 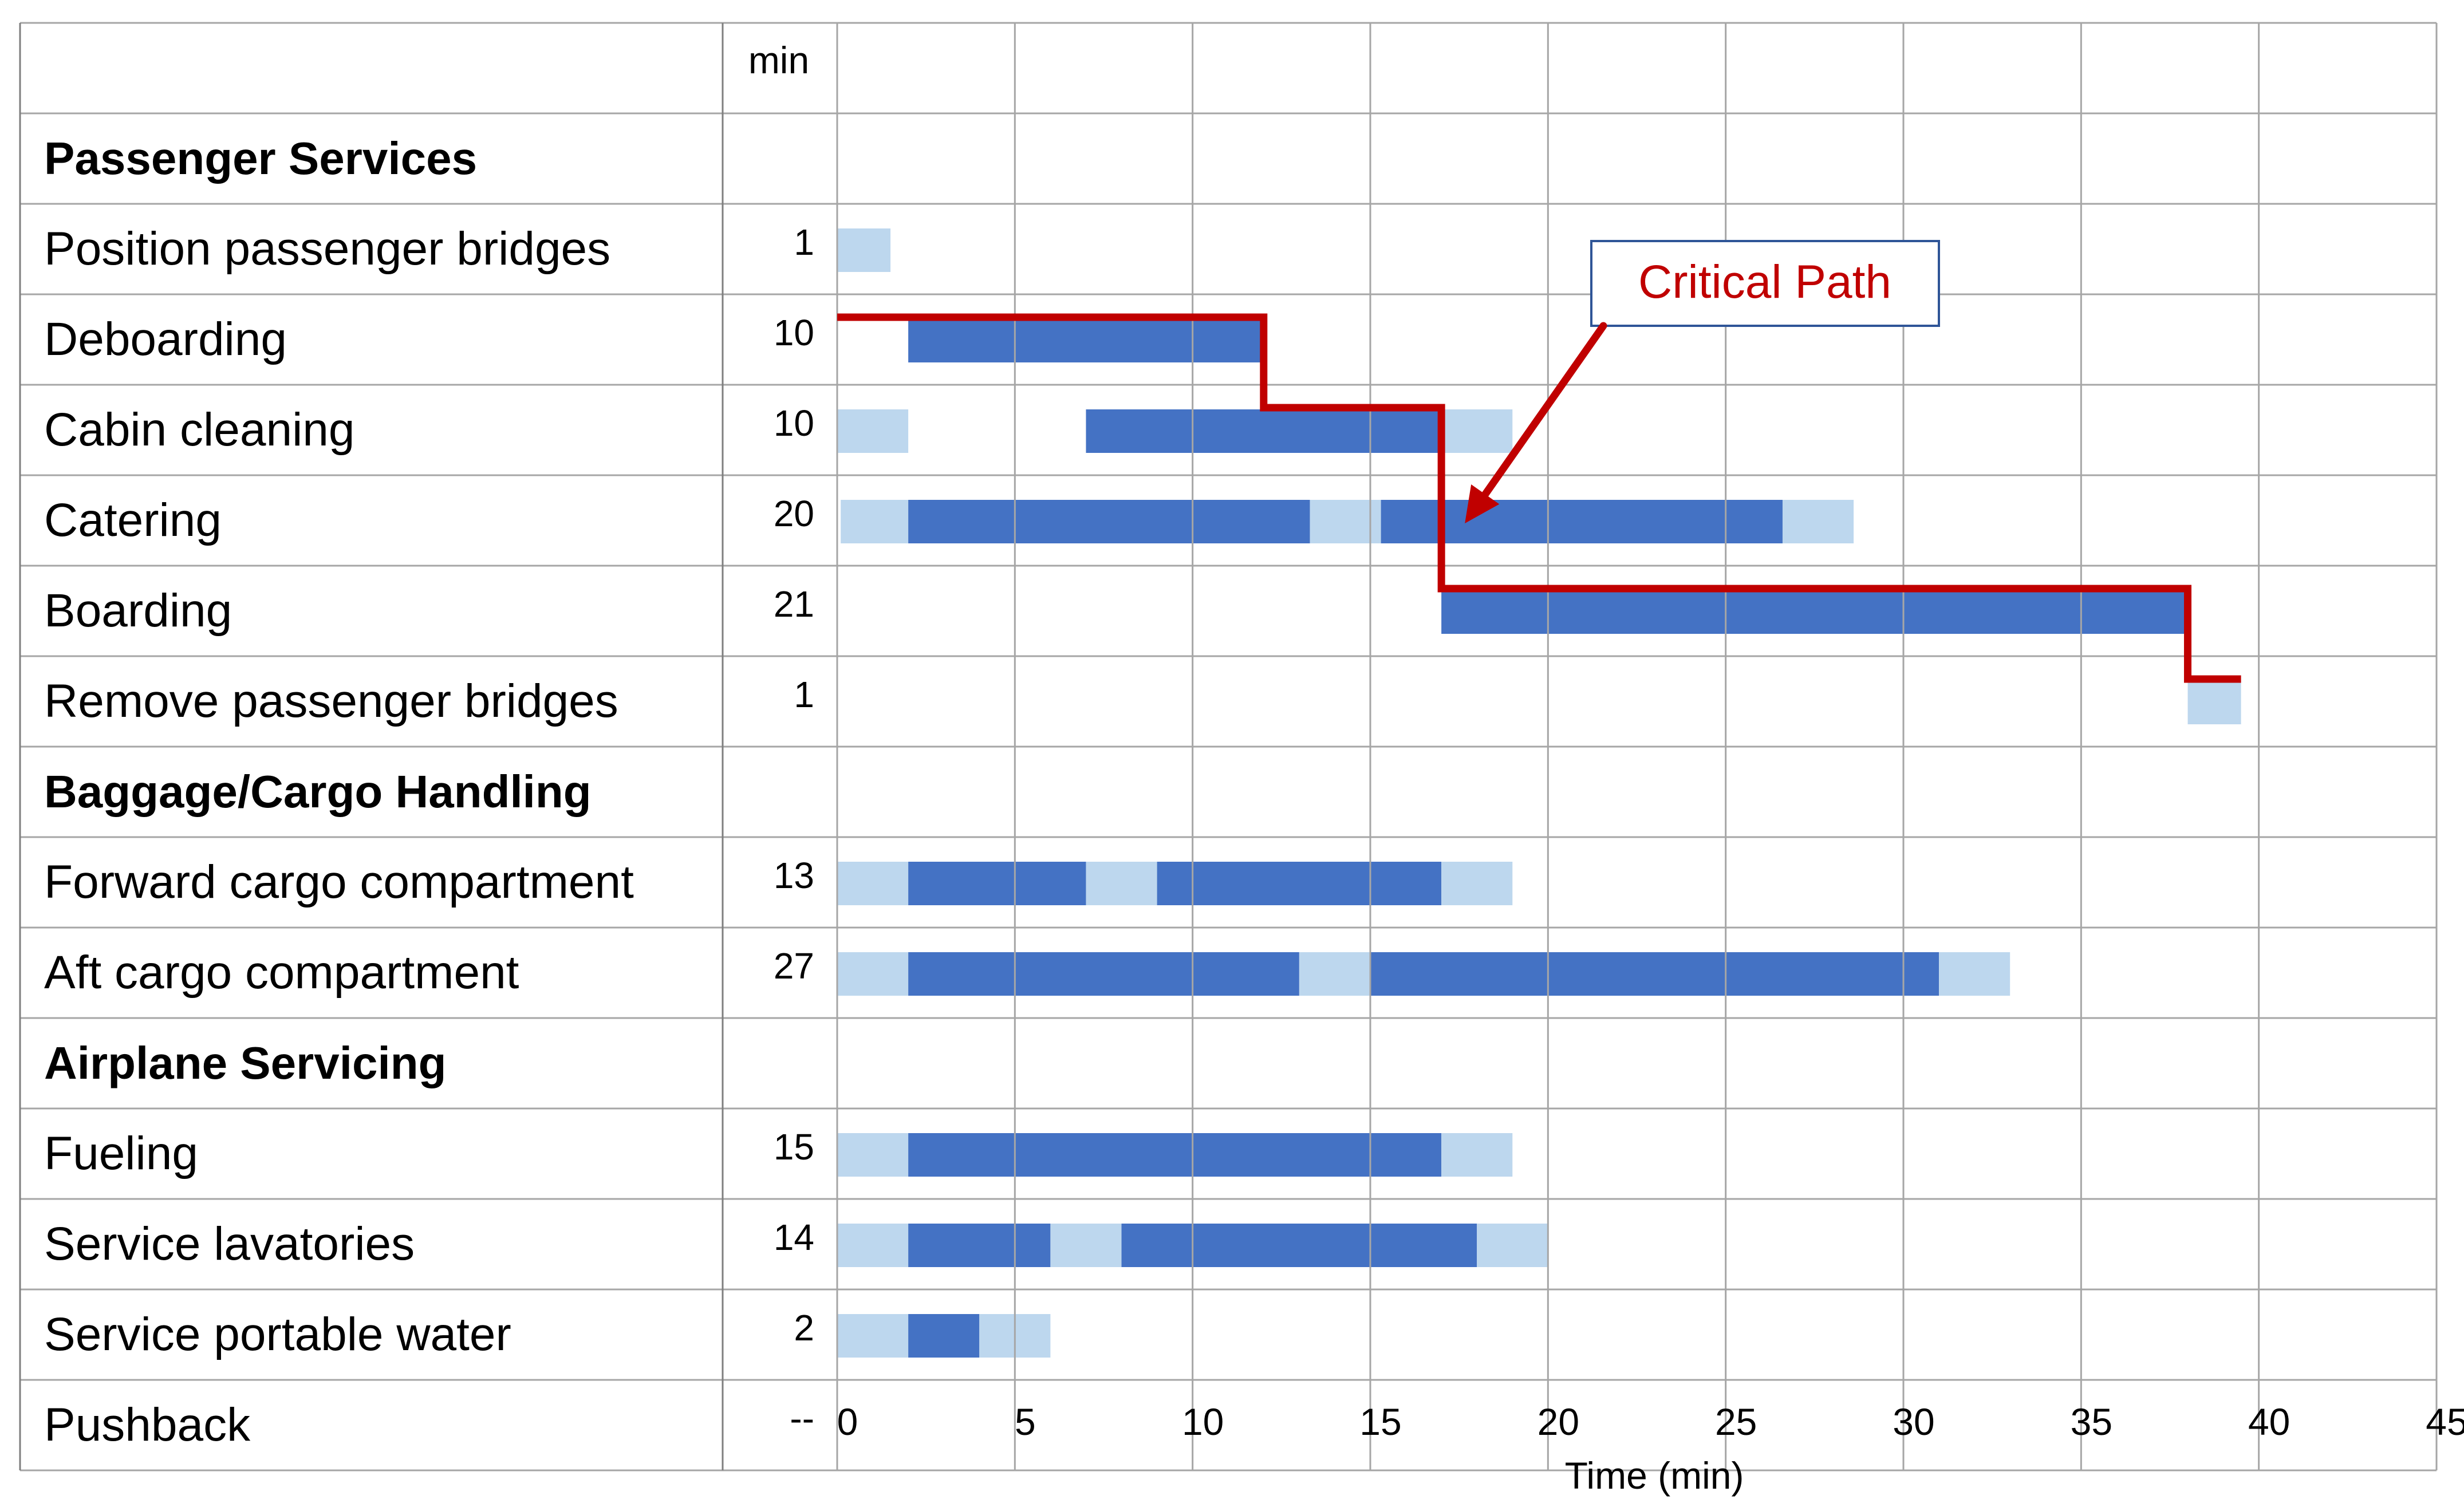 I want to click on task-label: Fueling, so click(x=121, y=1153).